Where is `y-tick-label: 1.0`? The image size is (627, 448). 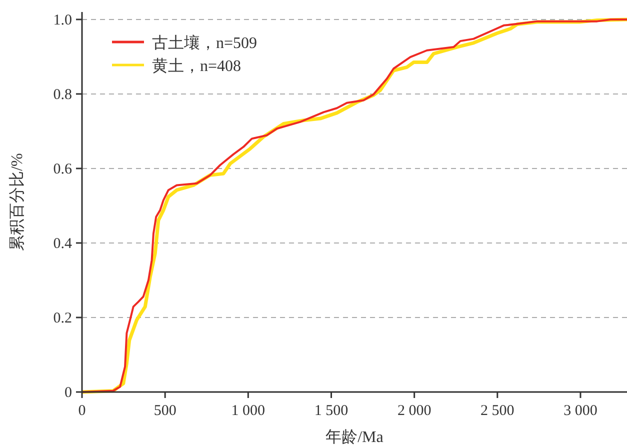 y-tick-label: 1.0 is located at coordinates (62, 20).